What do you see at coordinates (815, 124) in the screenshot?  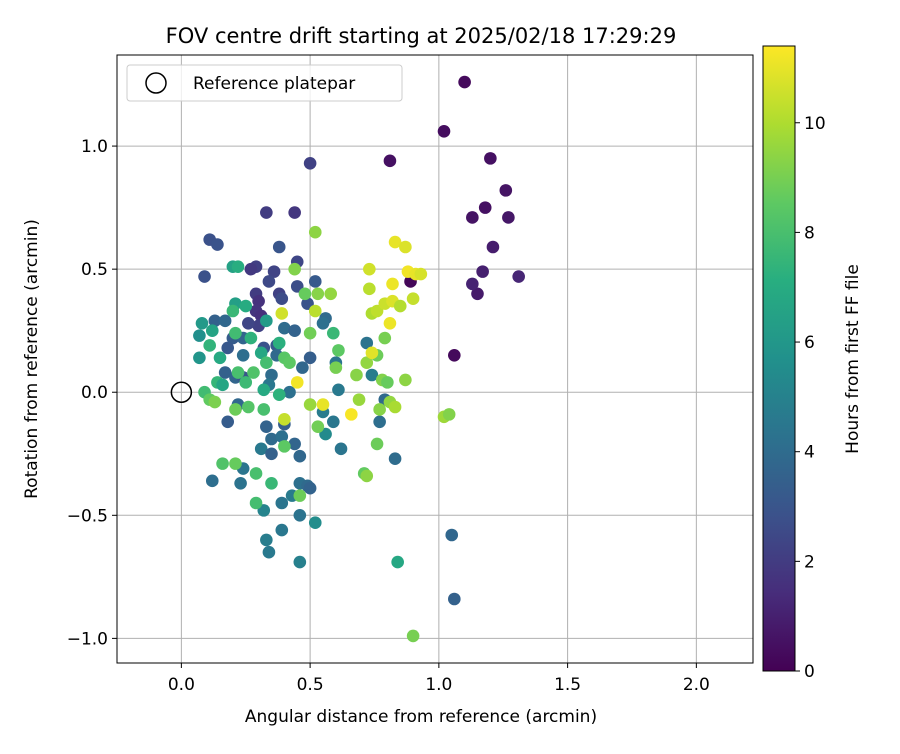 I see `colorbar-tick-label: 10` at bounding box center [815, 124].